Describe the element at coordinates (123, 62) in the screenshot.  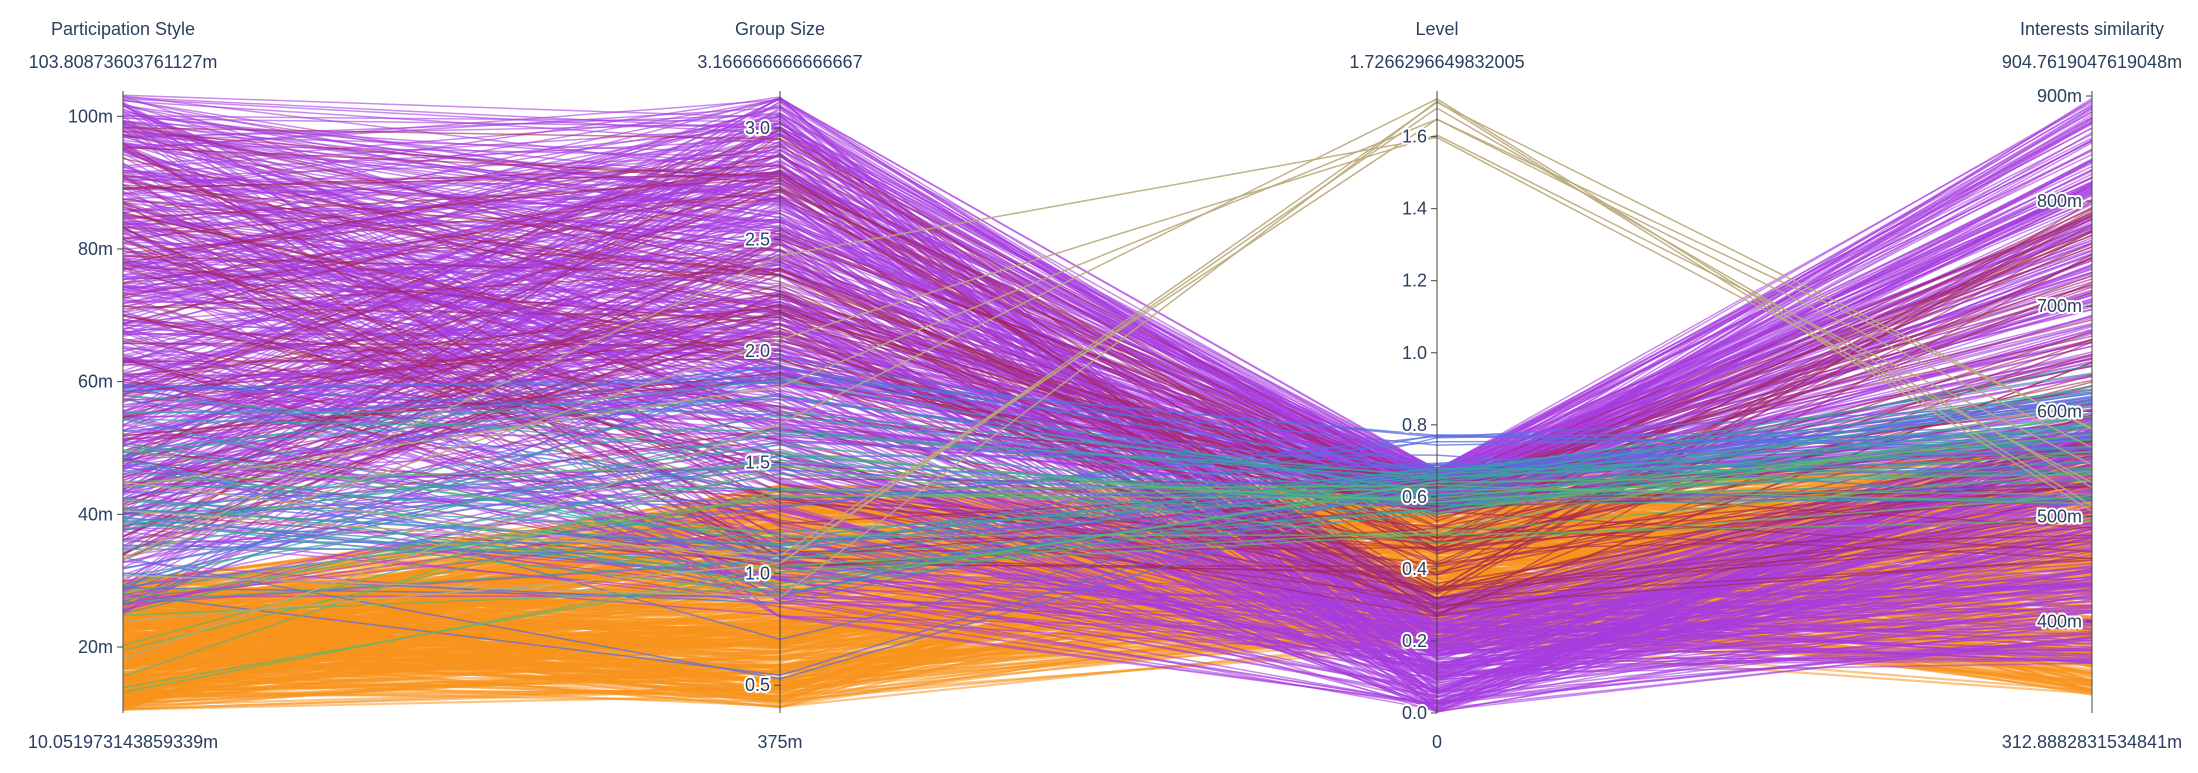
I see `axis-range-max-label: 103.80873603761127m` at that location.